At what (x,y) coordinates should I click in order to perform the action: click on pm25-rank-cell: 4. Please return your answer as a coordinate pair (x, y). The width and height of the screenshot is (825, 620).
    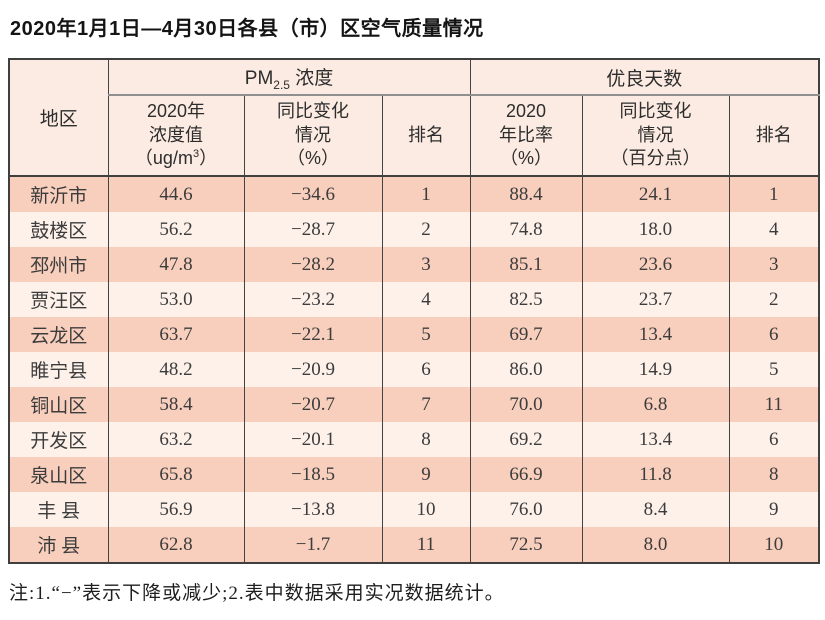
    Looking at the image, I should click on (426, 299).